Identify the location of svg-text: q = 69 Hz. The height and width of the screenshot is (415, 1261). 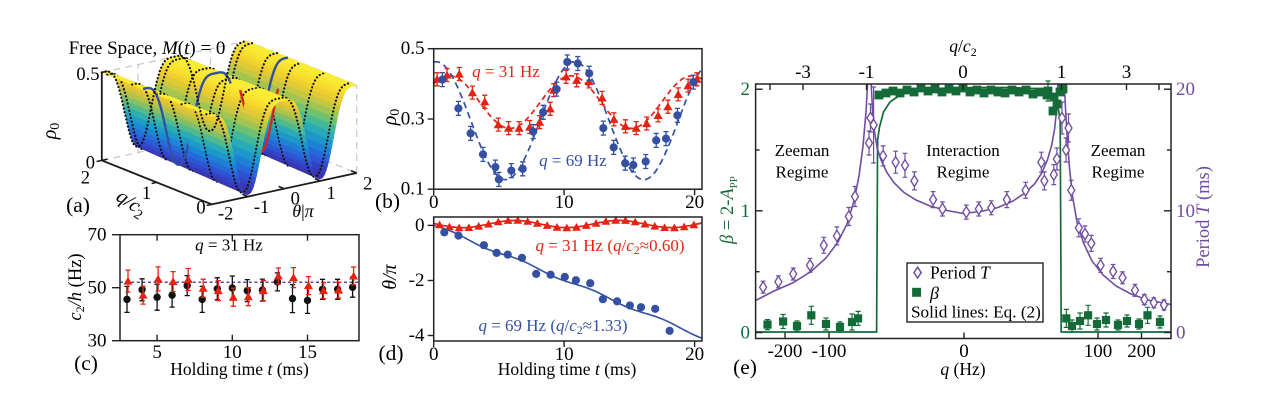
(573, 160).